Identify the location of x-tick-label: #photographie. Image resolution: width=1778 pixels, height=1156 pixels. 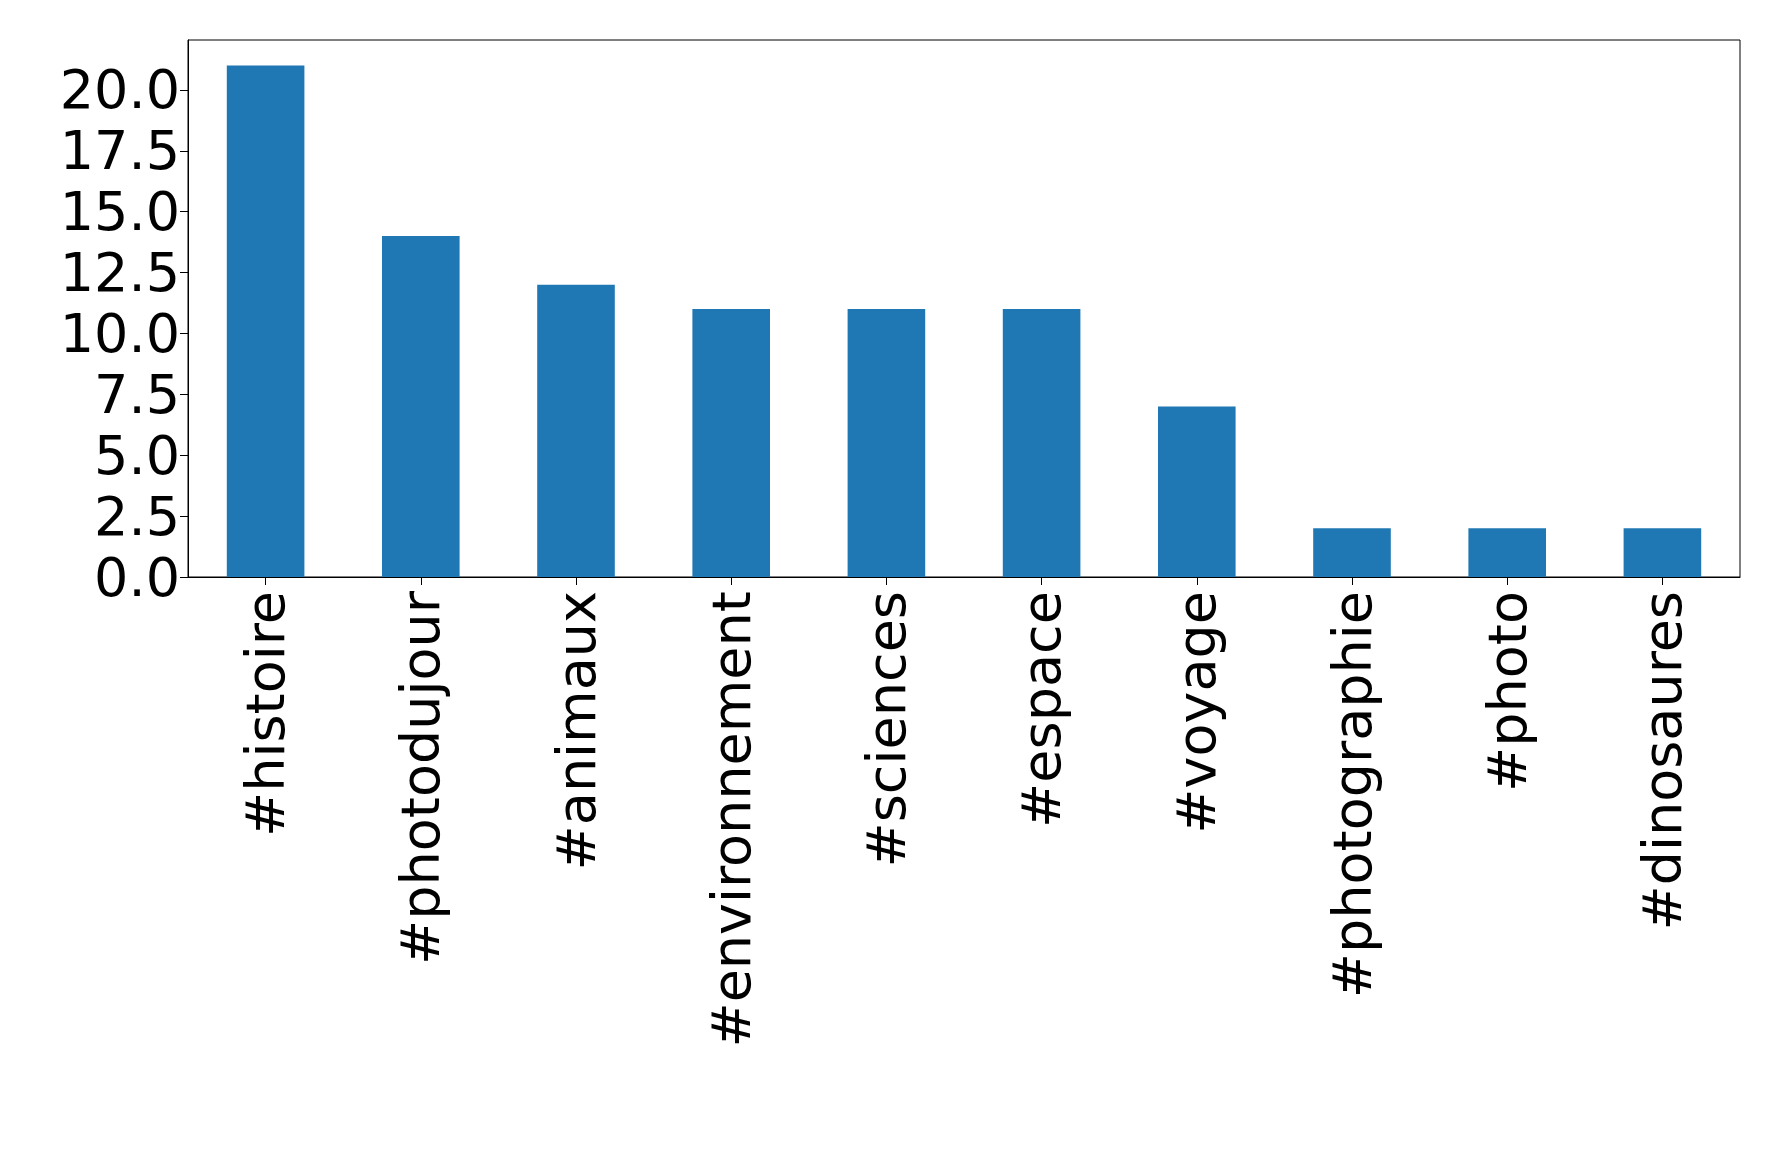
(1352, 795).